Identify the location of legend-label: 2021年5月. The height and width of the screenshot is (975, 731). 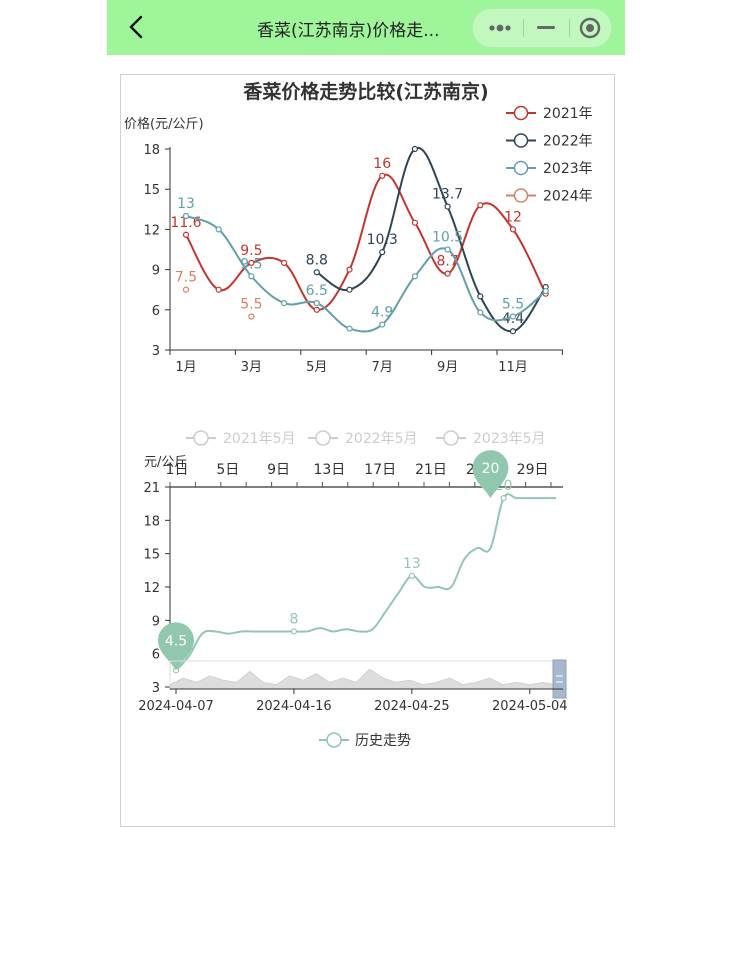
(259, 439).